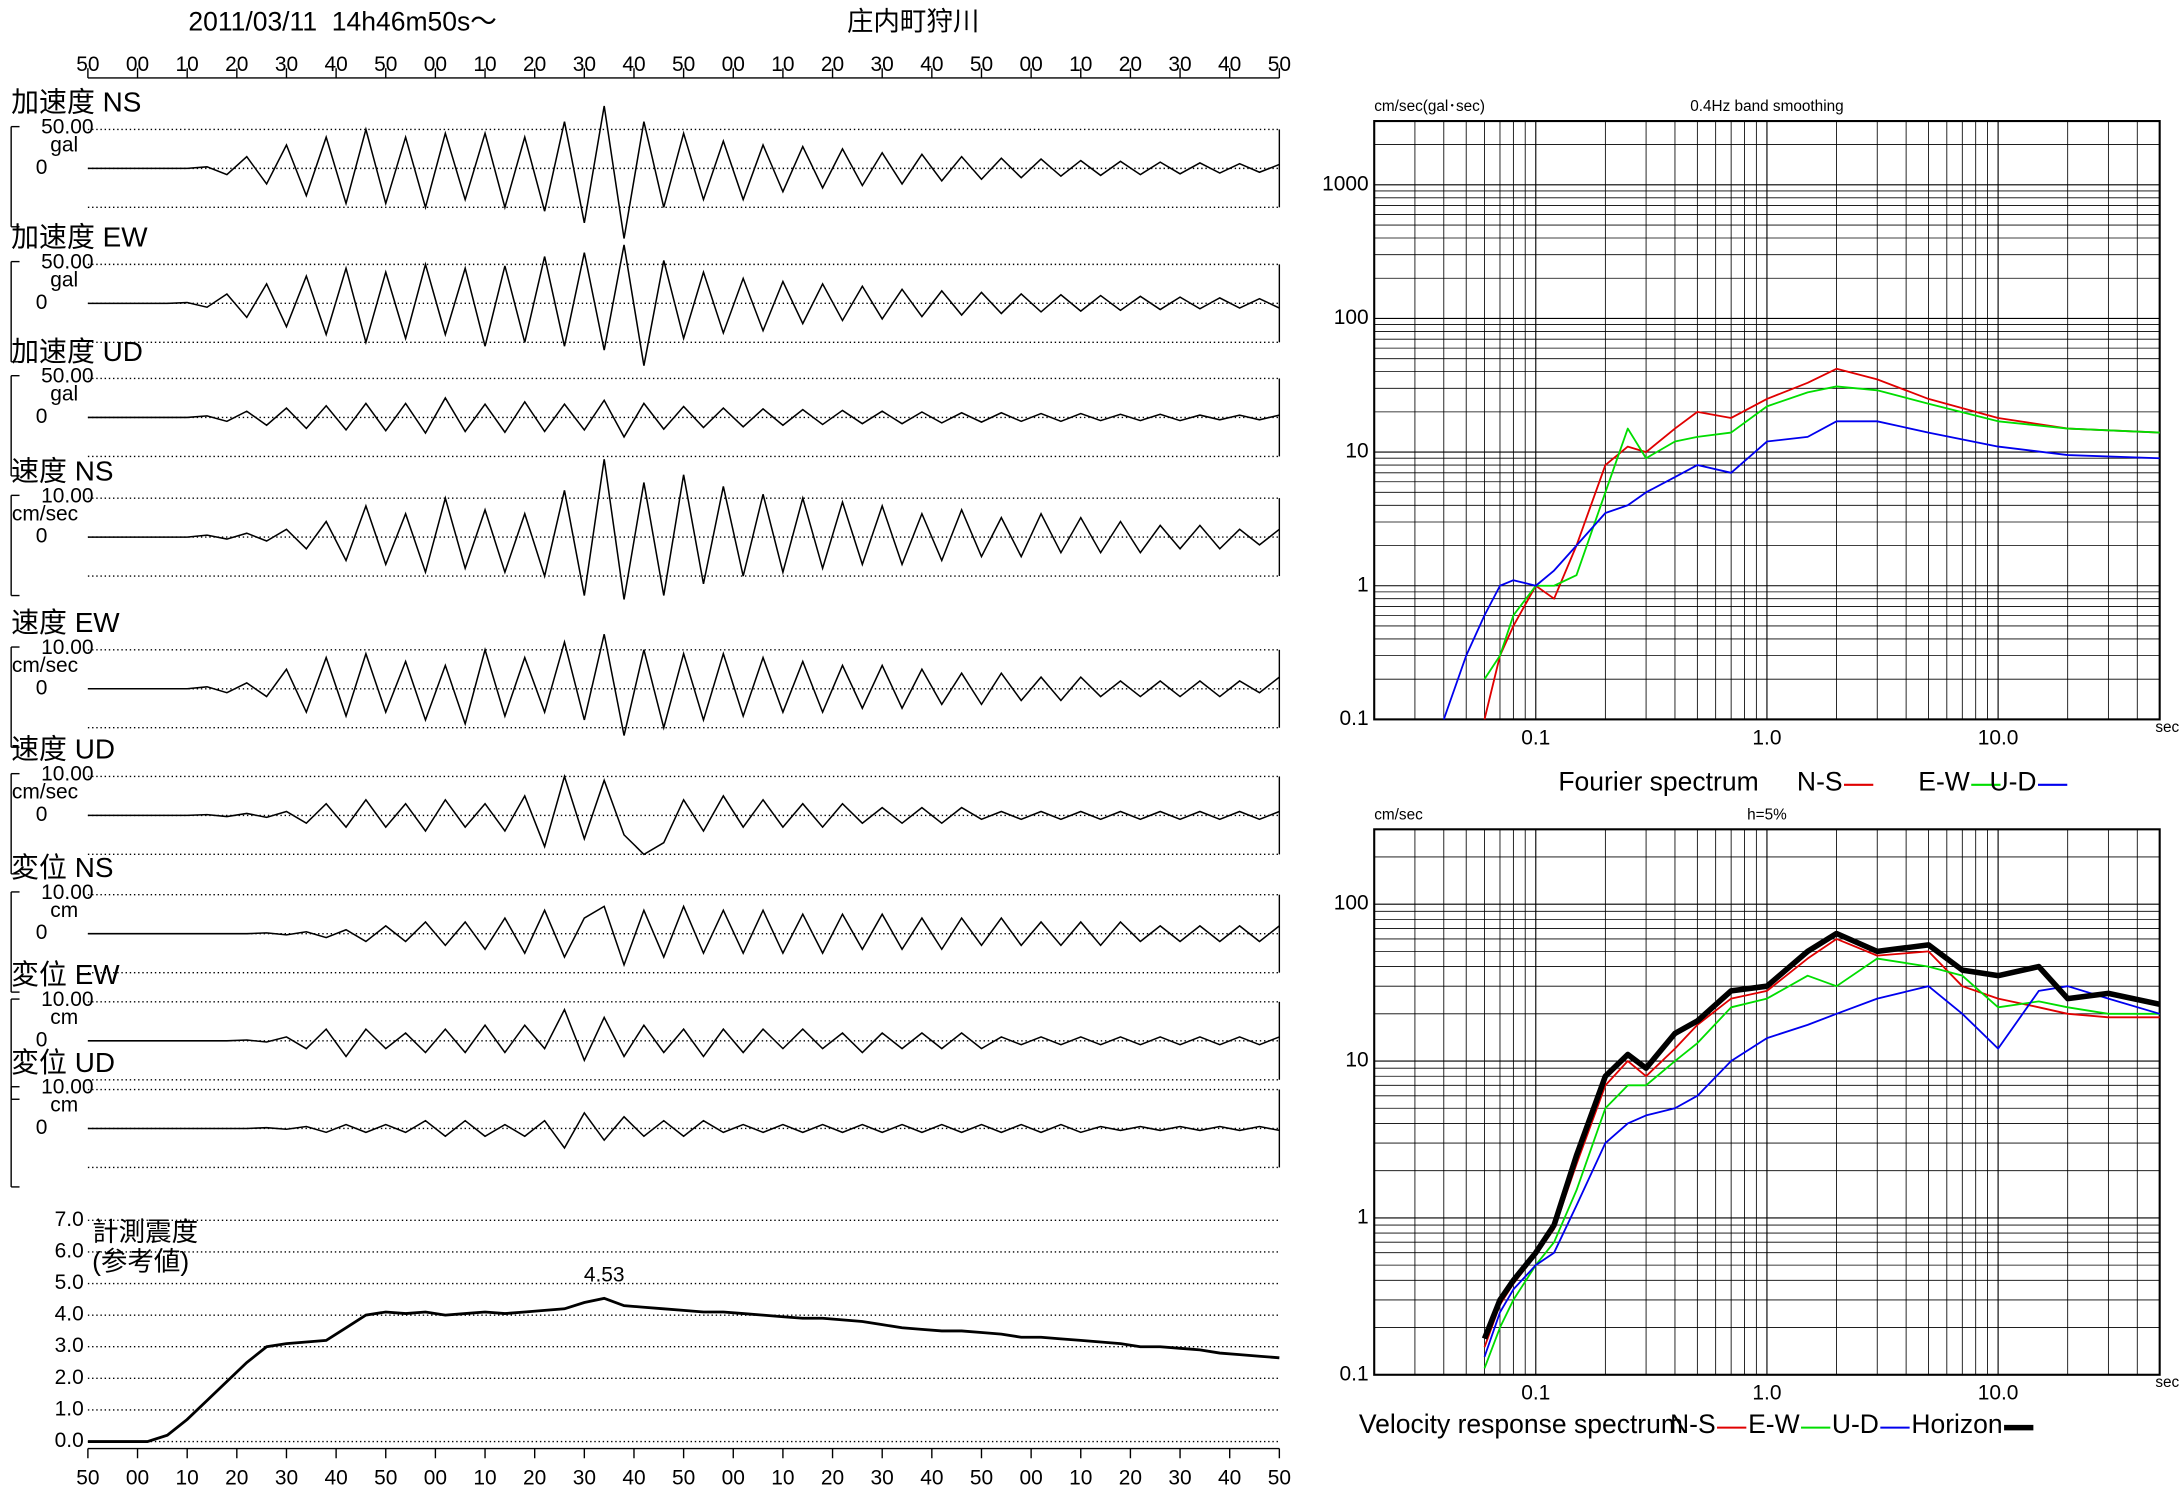 This screenshot has height=1500, width=2182. What do you see at coordinates (63, 749) in the screenshot?
I see `panel-label: 速度 UD` at bounding box center [63, 749].